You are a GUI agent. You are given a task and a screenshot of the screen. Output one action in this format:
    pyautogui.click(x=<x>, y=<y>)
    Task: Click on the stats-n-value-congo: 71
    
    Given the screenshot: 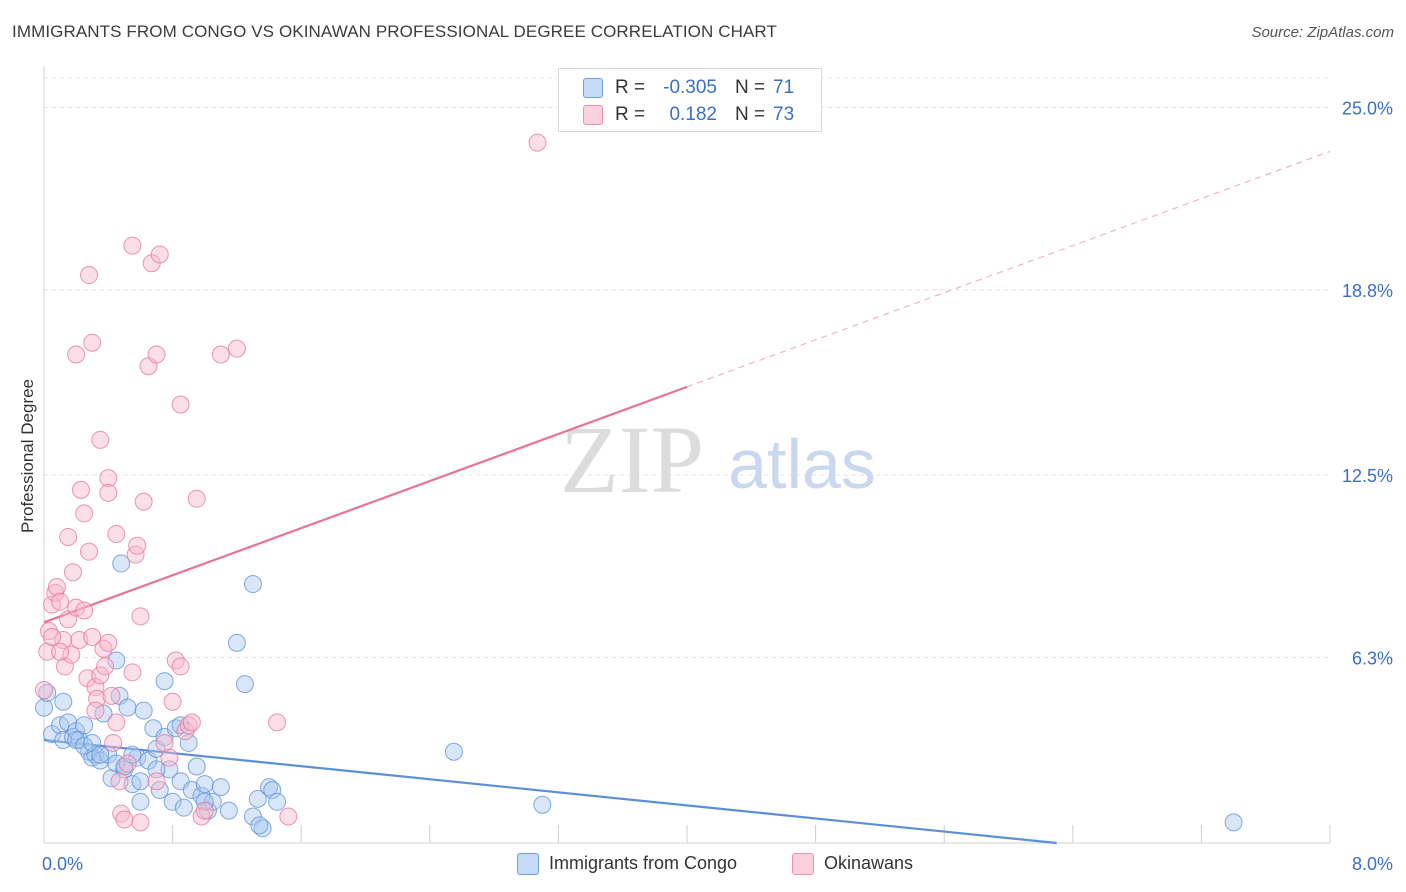 What is the action you would take?
    pyautogui.click(x=784, y=87)
    